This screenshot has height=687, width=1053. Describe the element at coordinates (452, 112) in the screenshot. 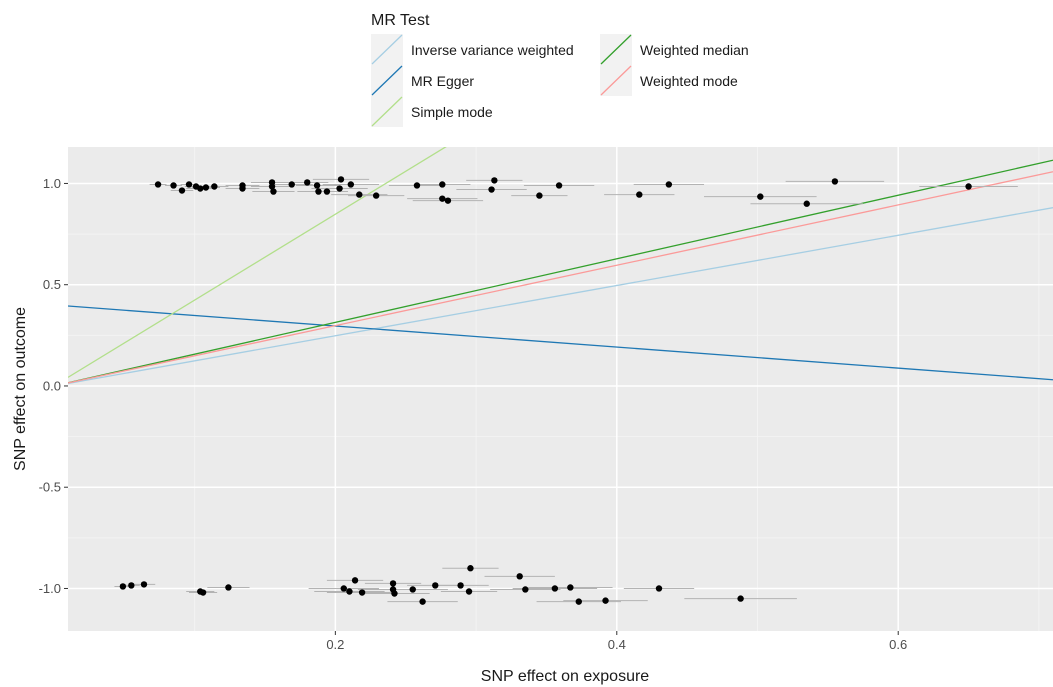

I see `legend-label: Simple mode` at that location.